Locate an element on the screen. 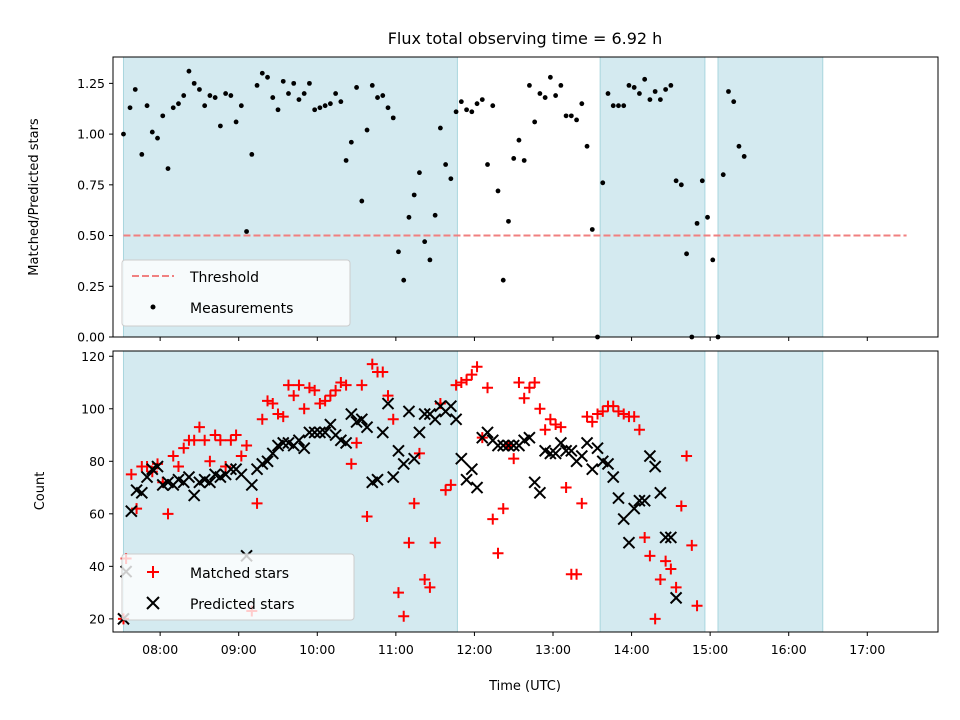  top-y-tick-label: 0.75 is located at coordinates (91, 184).